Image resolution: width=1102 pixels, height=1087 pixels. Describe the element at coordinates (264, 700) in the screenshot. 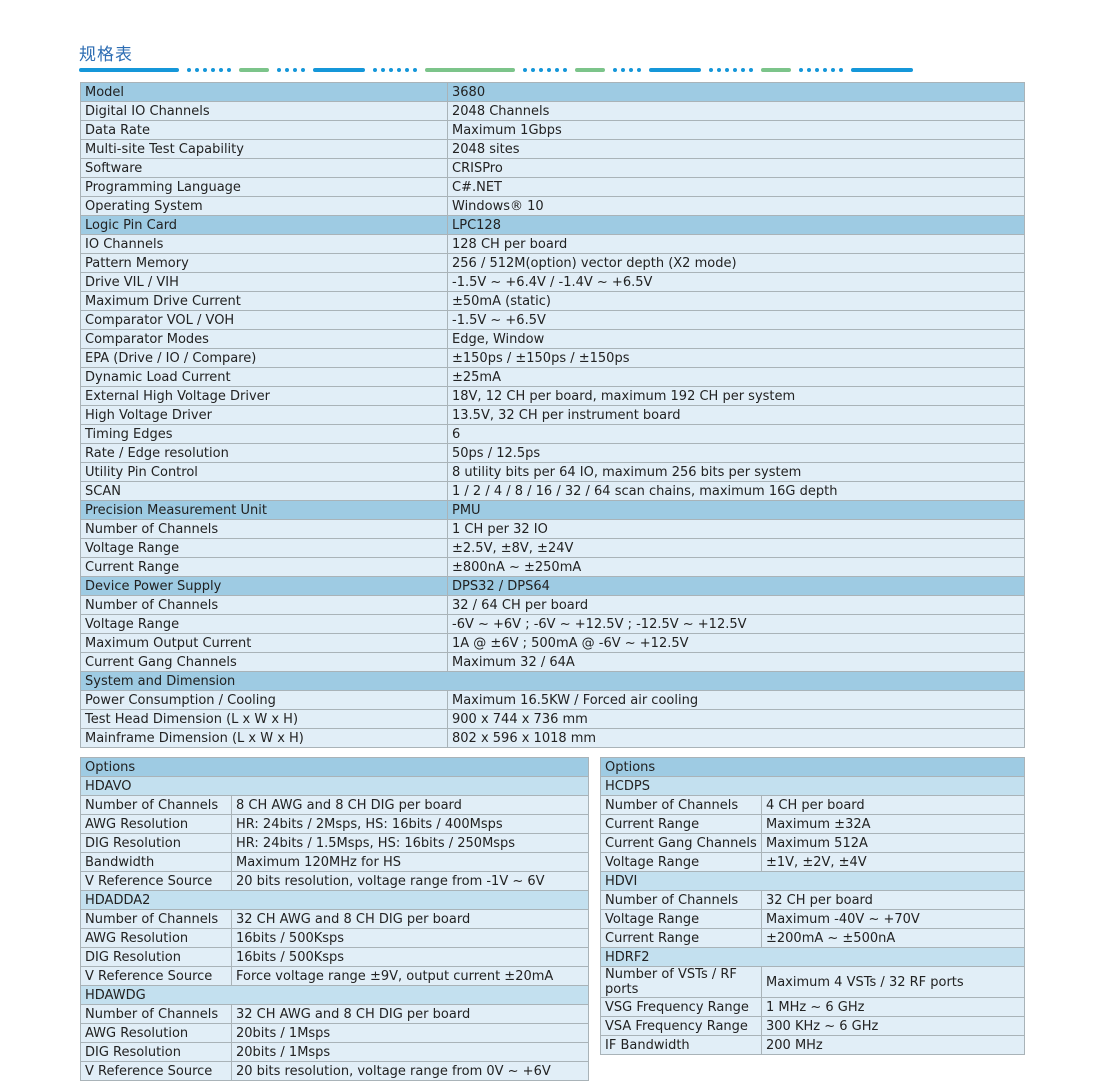

I see `row-label: Power Consumption / Cooling` at that location.